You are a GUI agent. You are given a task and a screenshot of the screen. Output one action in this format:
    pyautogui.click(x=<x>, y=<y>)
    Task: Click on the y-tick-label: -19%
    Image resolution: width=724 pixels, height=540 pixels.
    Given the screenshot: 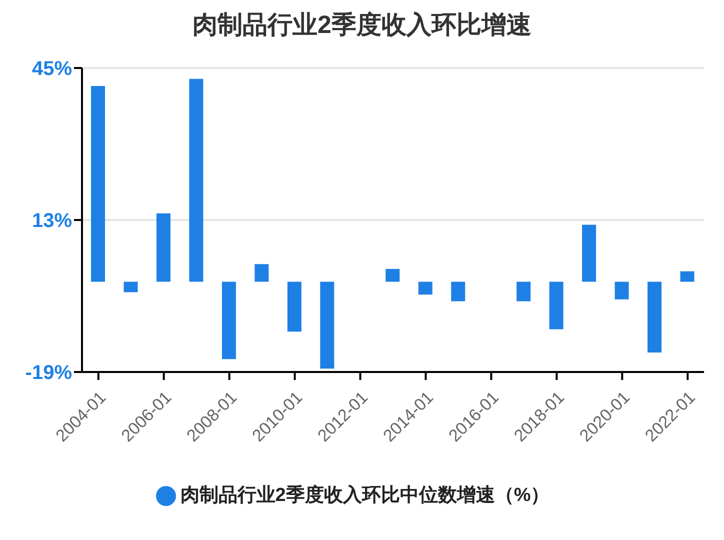 What is the action you would take?
    pyautogui.click(x=48, y=373)
    